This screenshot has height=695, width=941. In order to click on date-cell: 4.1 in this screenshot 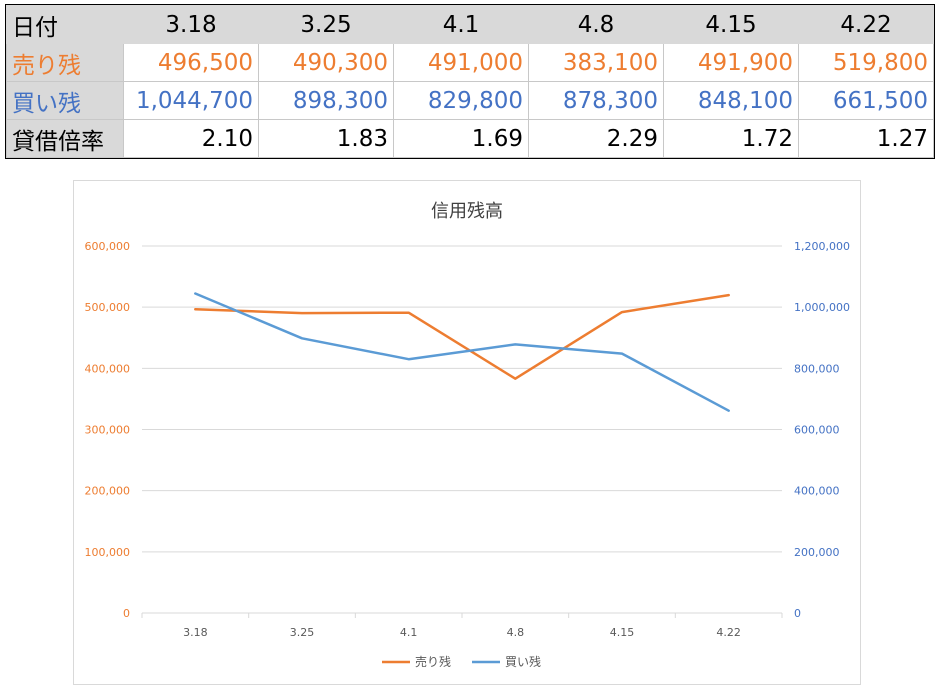, I will do `click(461, 24)`.